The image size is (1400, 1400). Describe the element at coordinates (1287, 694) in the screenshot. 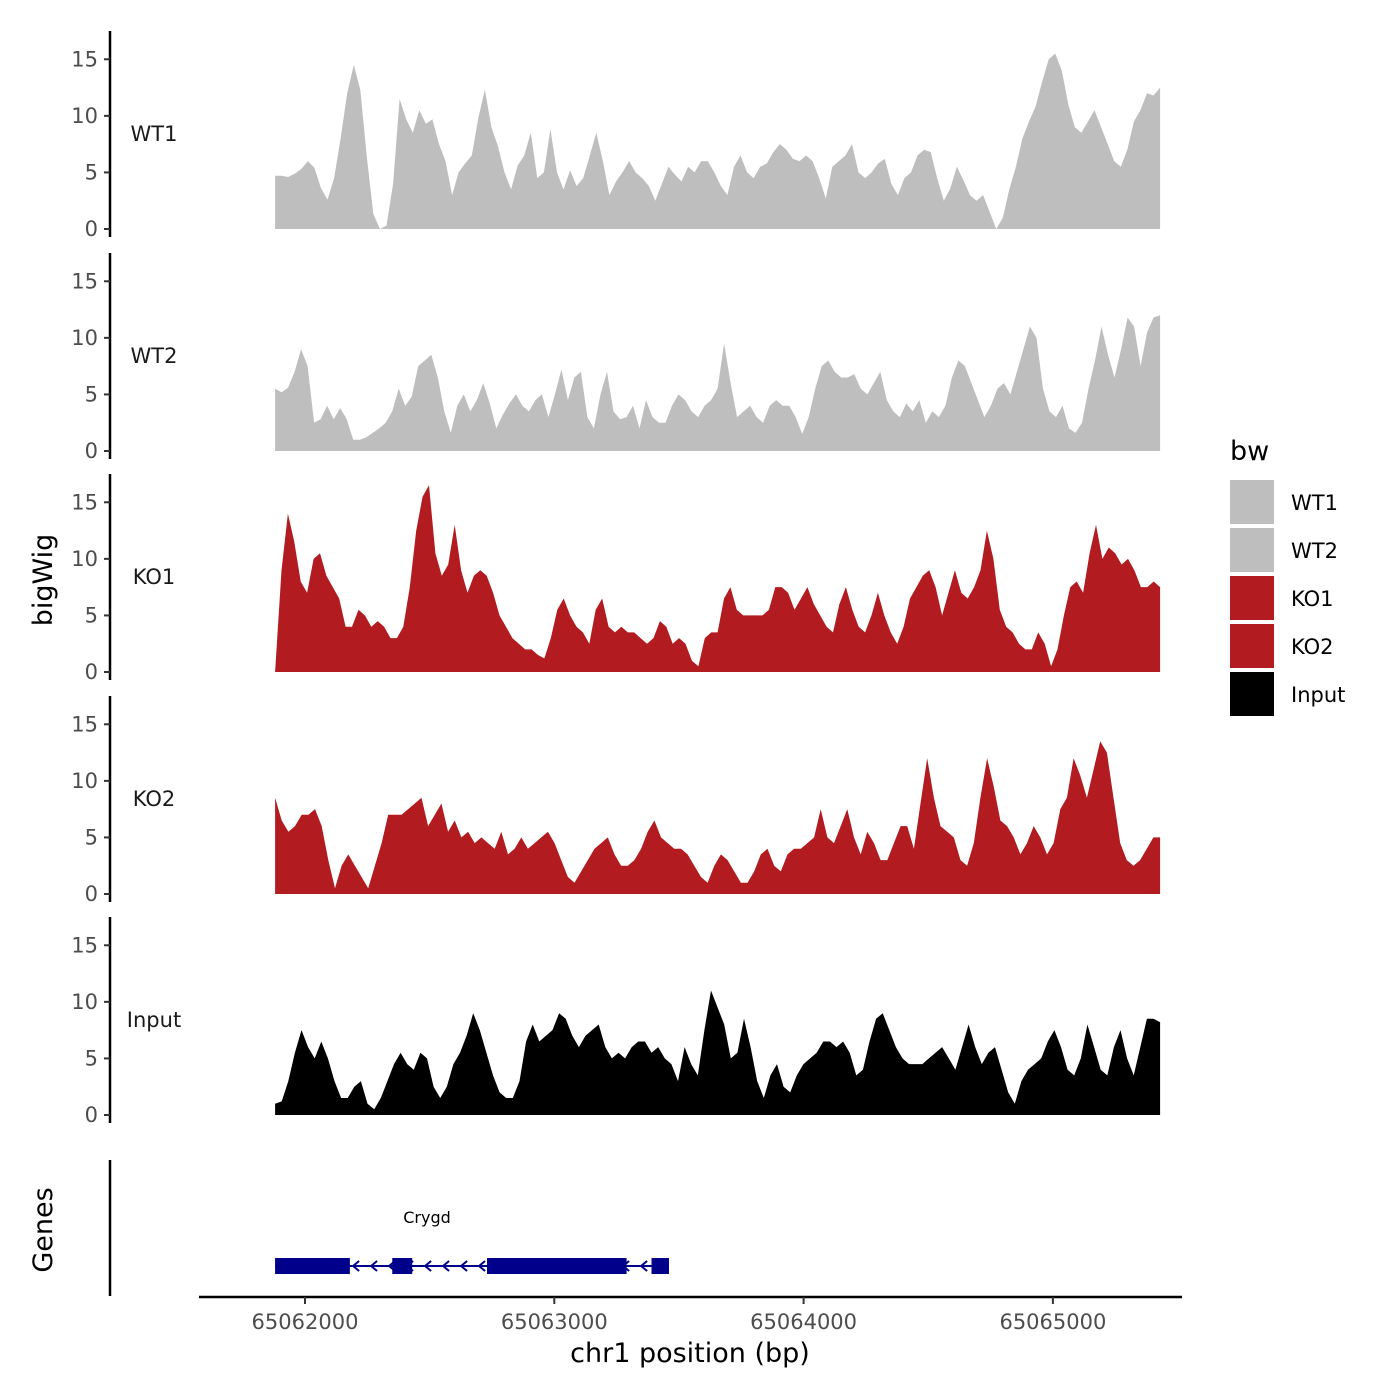

I see `legend-item-input: Input` at that location.